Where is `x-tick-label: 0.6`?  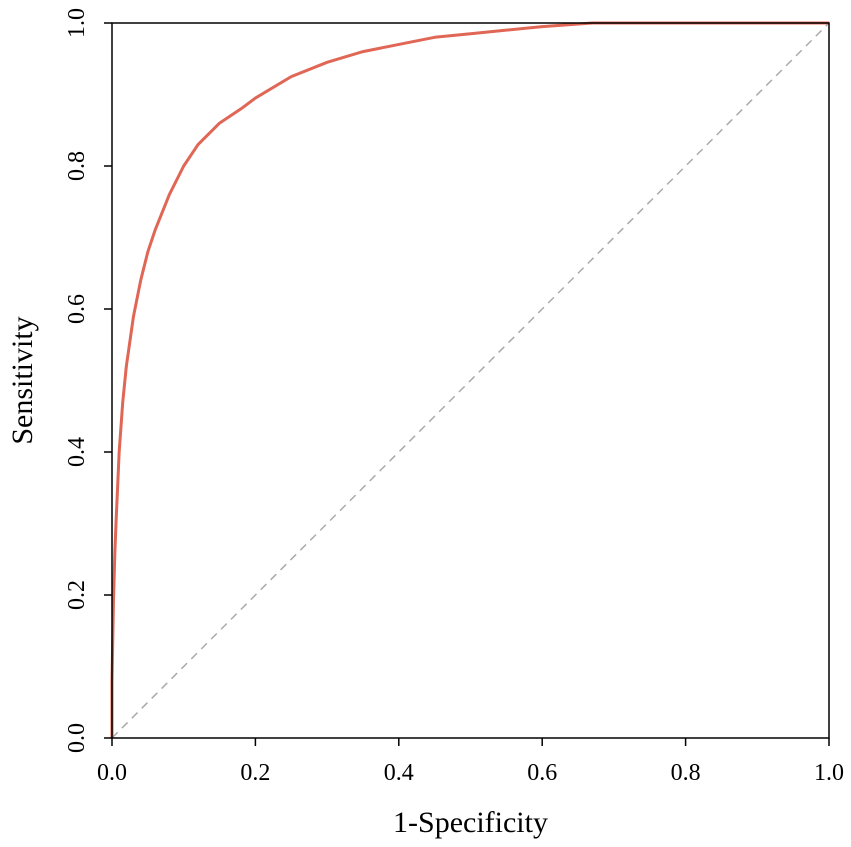
x-tick-label: 0.6 is located at coordinates (542, 773).